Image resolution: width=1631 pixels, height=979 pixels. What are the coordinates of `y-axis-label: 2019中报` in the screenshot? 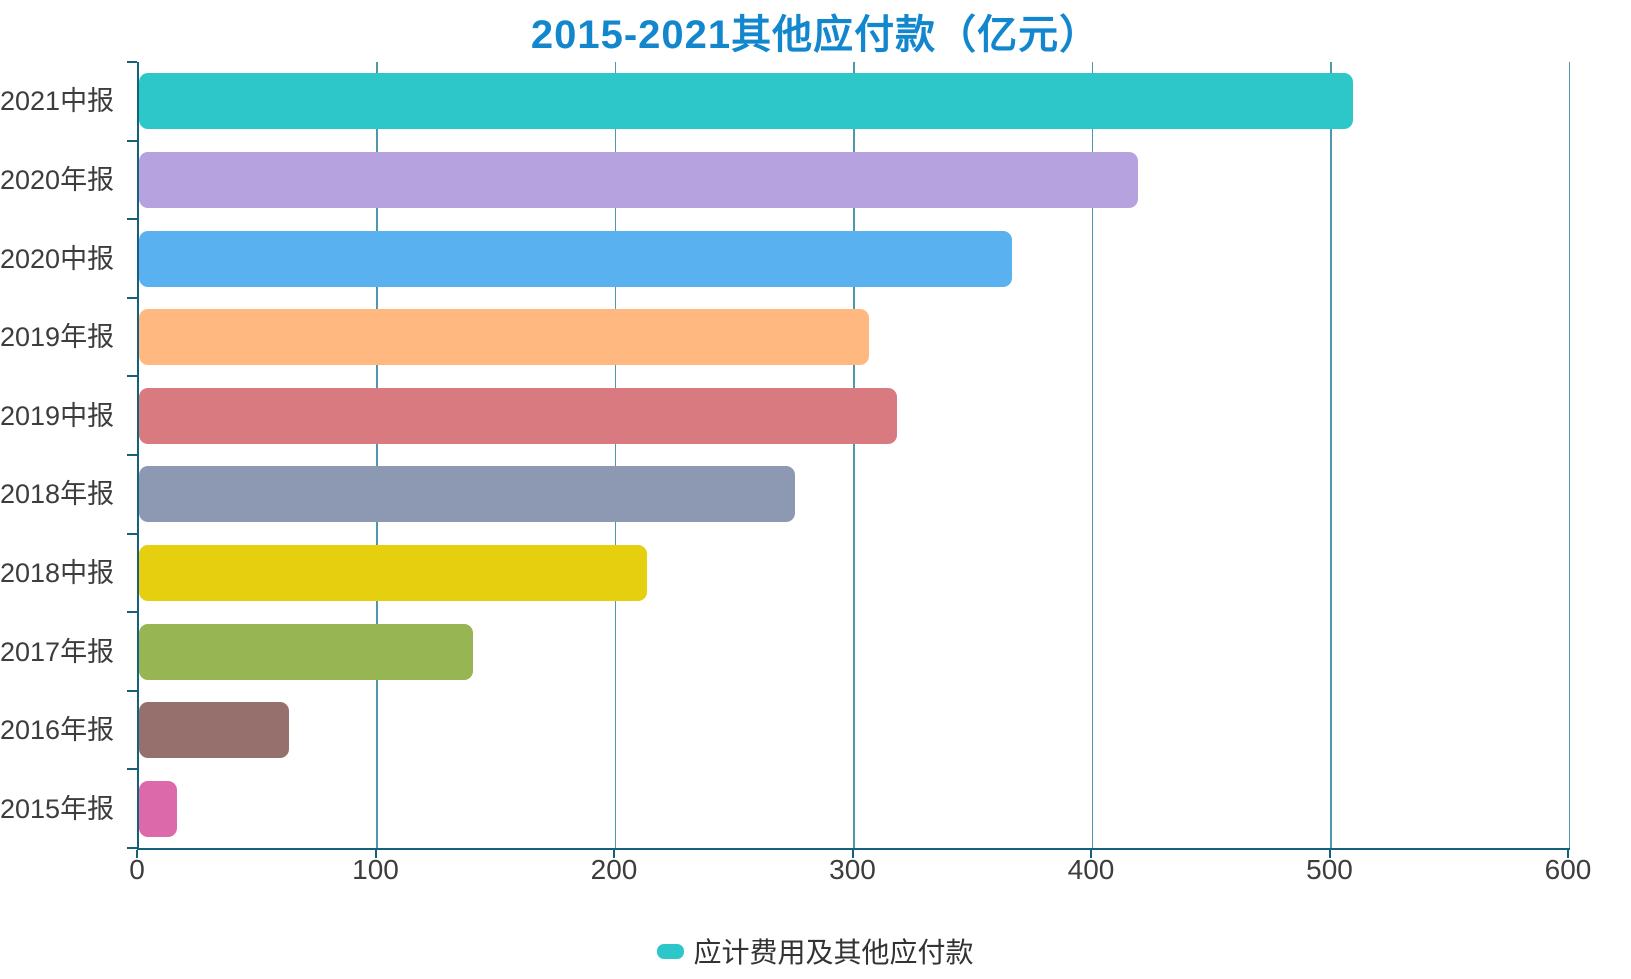 It's located at (57, 415).